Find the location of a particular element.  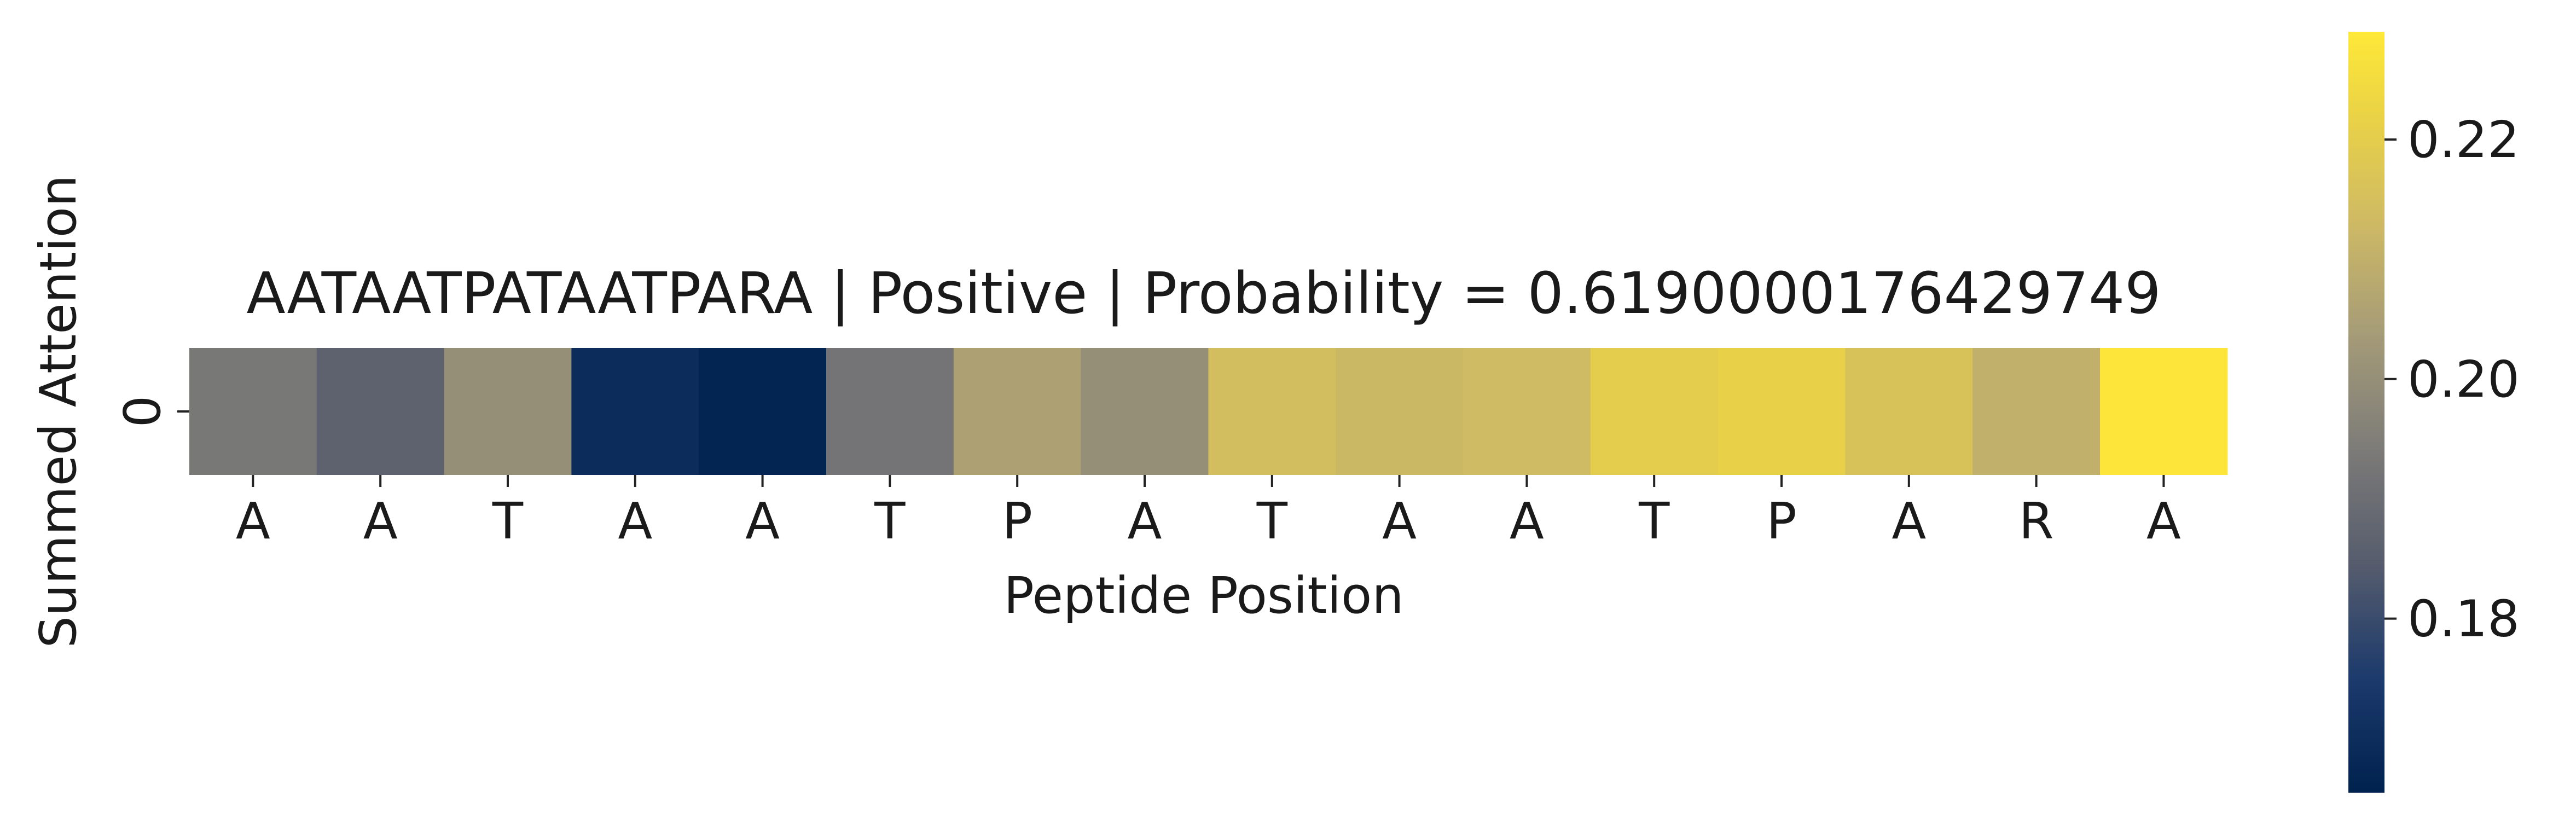

colorbar-tick-label: 0.22 is located at coordinates (2463, 140).